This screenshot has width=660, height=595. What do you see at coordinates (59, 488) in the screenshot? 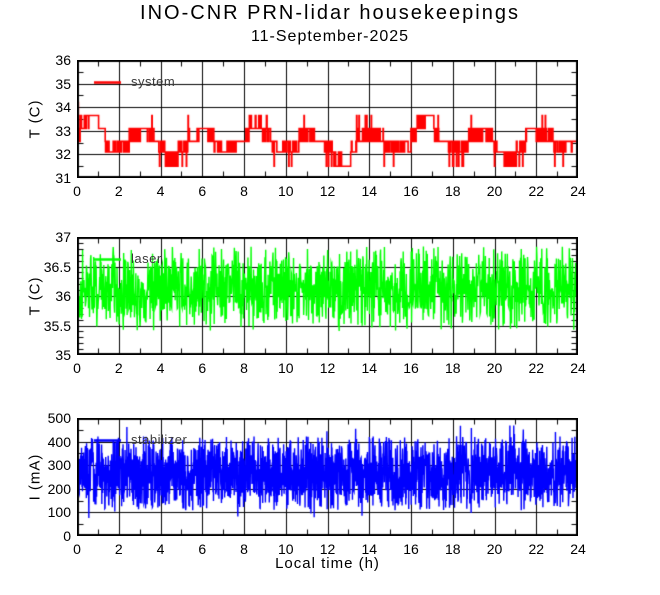
I see `y-tick-label: 200` at bounding box center [59, 488].